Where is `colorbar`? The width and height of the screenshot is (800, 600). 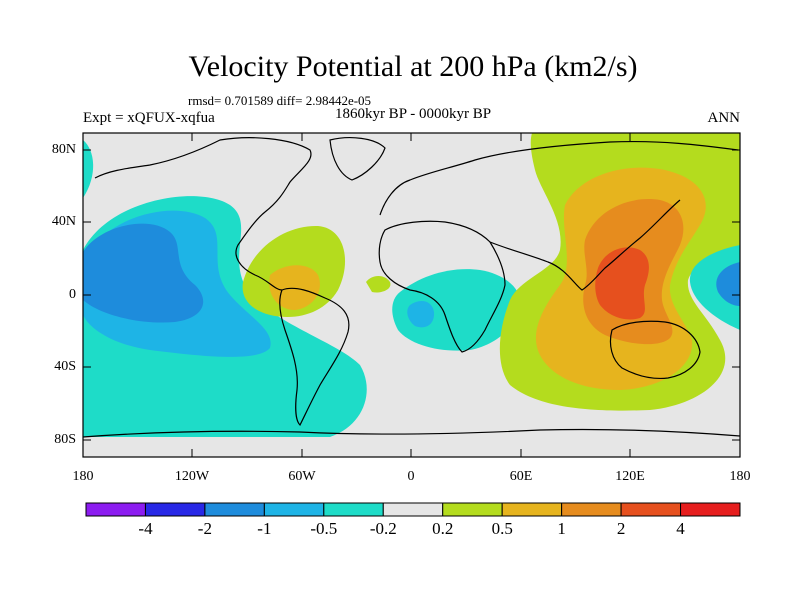
colorbar is located at coordinates (413, 509).